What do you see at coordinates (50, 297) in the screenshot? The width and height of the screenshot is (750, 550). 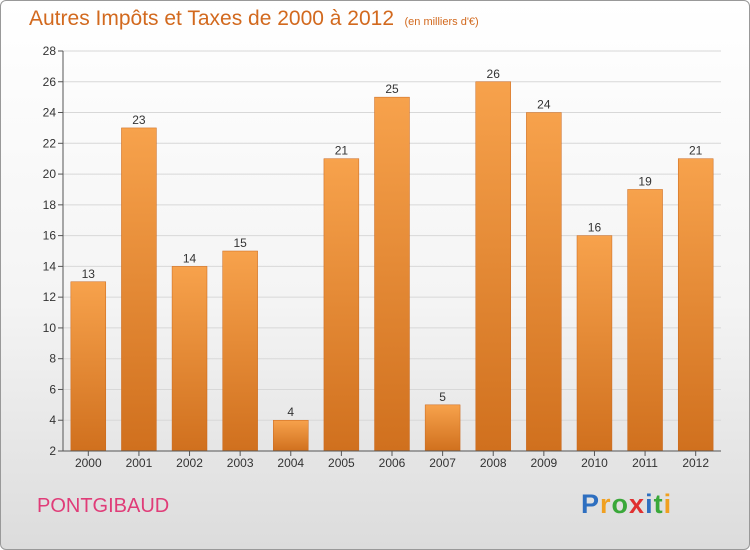 I see `y-tick-label: 12` at bounding box center [50, 297].